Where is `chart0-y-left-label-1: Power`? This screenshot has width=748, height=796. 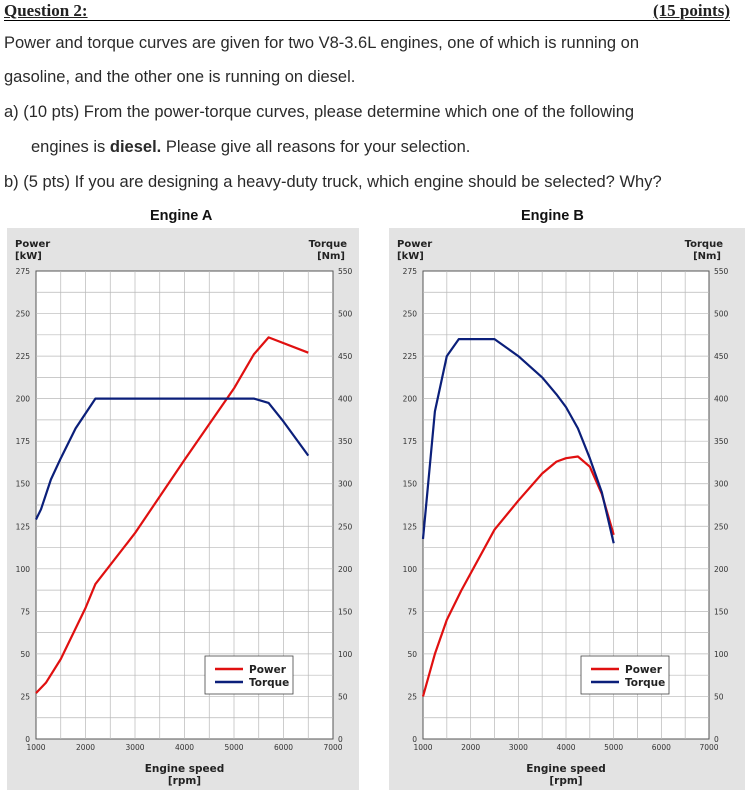 chart0-y-left-label-1: Power is located at coordinates (32, 244).